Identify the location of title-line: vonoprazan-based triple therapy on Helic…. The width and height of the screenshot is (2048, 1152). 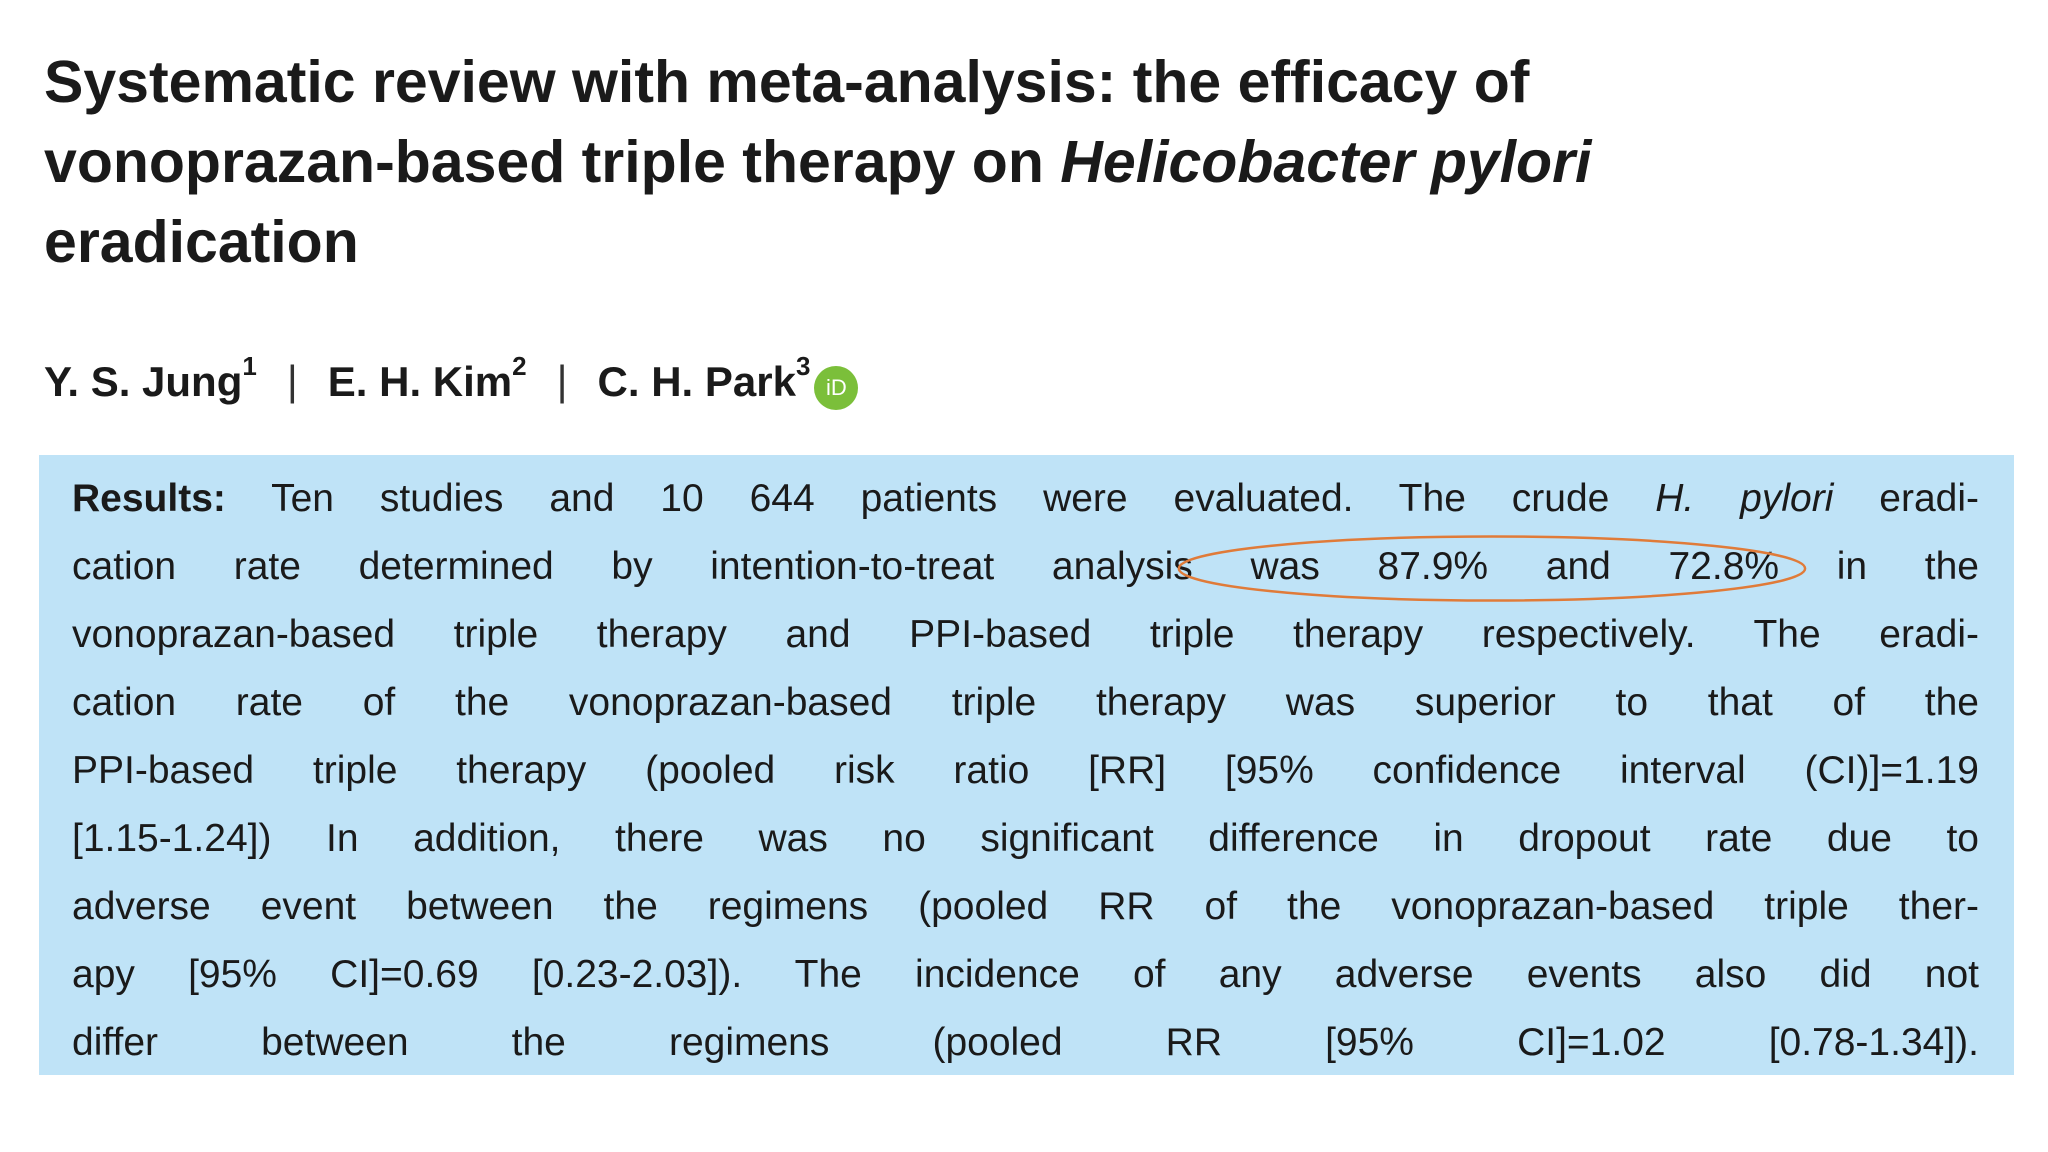
(817, 162).